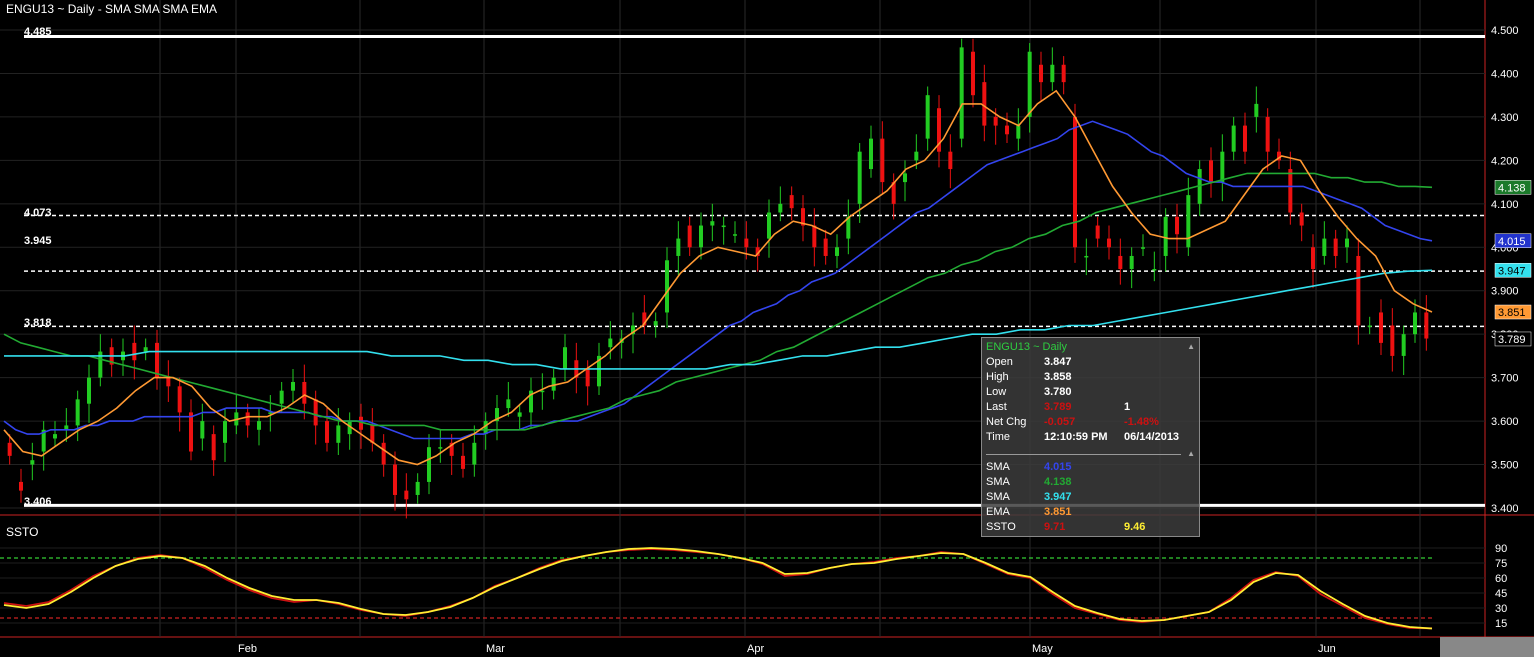  What do you see at coordinates (1027, 347) in the screenshot?
I see `info-box-header: ENGU13 ~ Daily` at bounding box center [1027, 347].